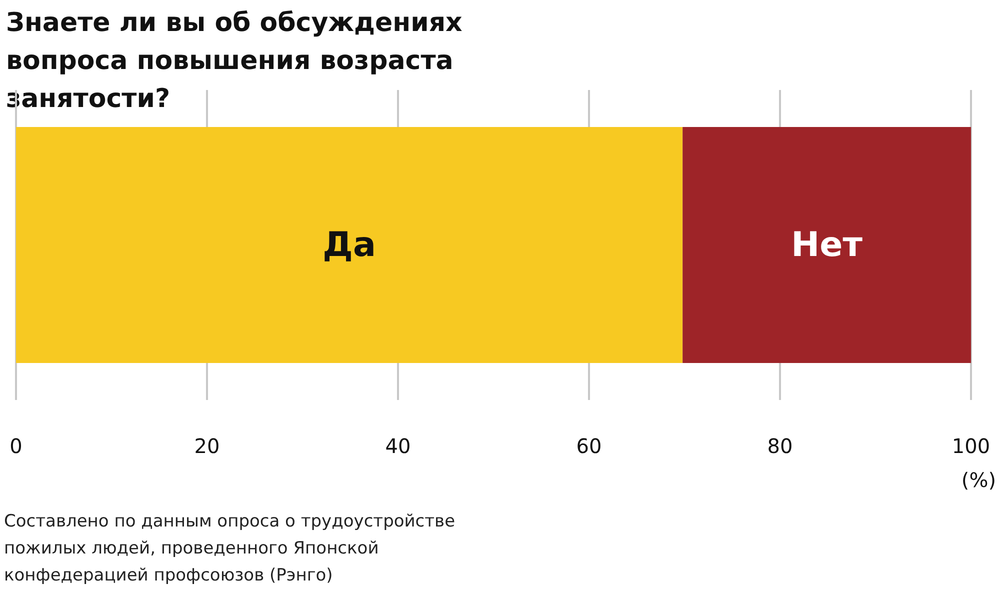  Describe the element at coordinates (971, 446) in the screenshot. I see `x-tick-label: 100` at that location.